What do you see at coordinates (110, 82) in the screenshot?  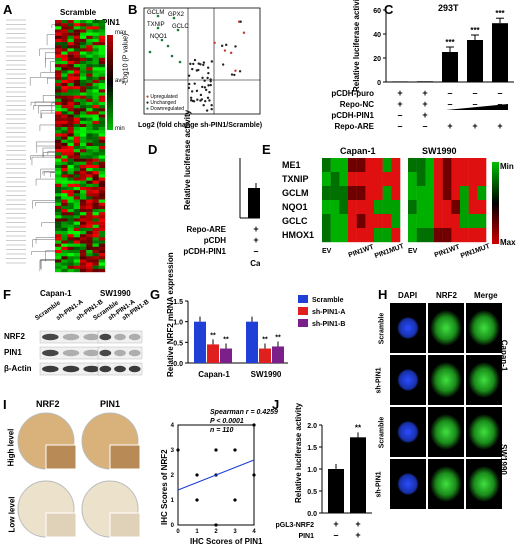 I see `color-scale-bar` at bounding box center [110, 82].